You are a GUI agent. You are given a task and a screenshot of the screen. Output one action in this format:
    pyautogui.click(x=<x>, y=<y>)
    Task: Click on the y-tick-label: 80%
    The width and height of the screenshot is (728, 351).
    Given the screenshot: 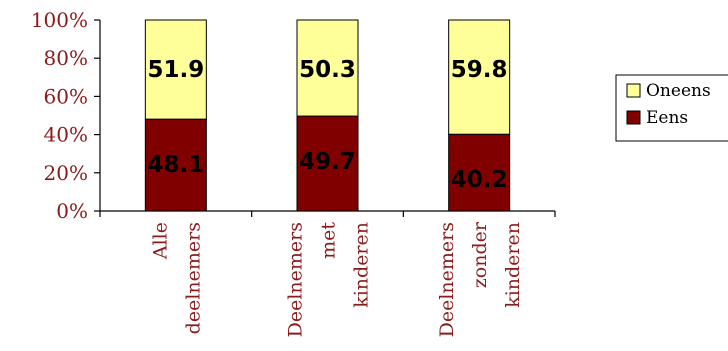 What is the action you would take?
    pyautogui.click(x=66, y=58)
    